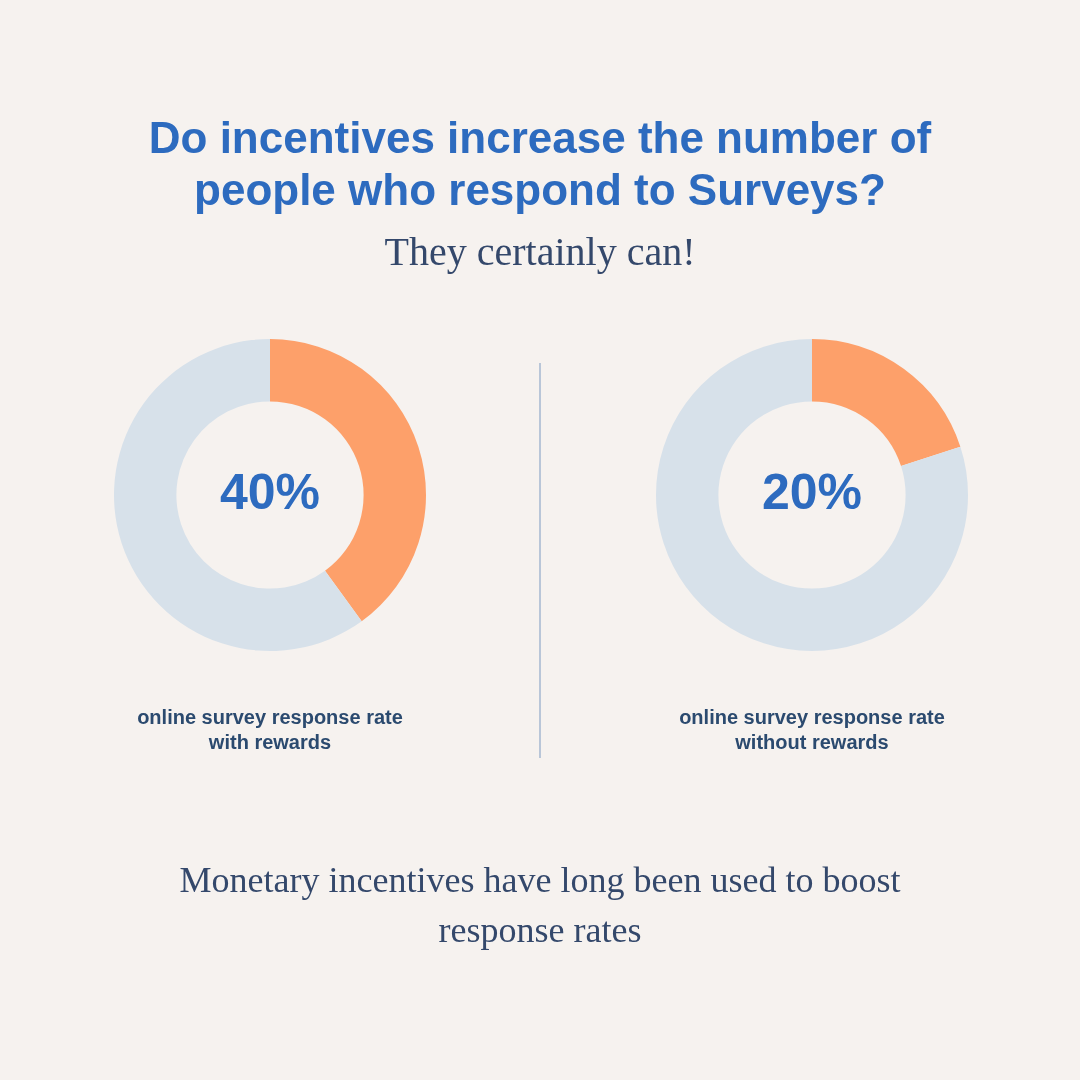  I want to click on text: They certainly can!, so click(540, 251).